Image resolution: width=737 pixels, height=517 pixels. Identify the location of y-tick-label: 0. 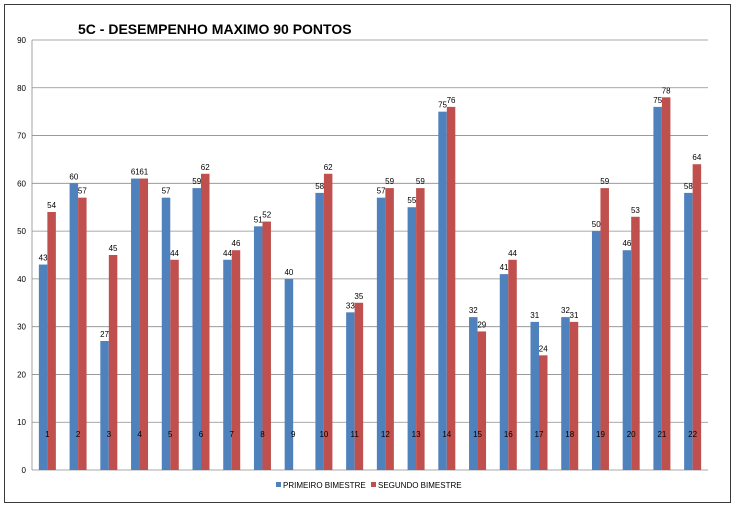
(24, 470).